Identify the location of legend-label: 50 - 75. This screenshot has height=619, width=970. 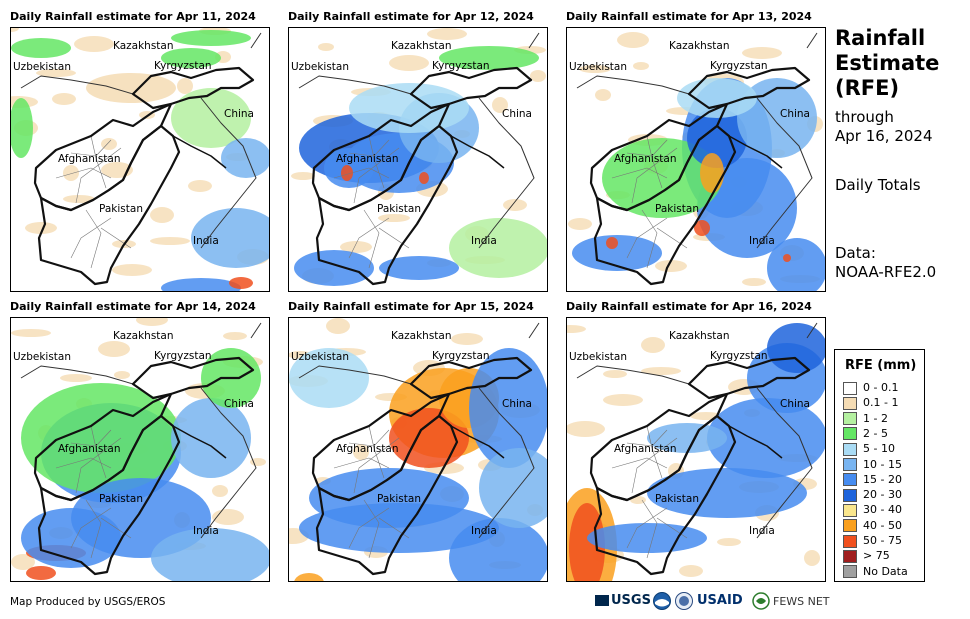
(882, 540).